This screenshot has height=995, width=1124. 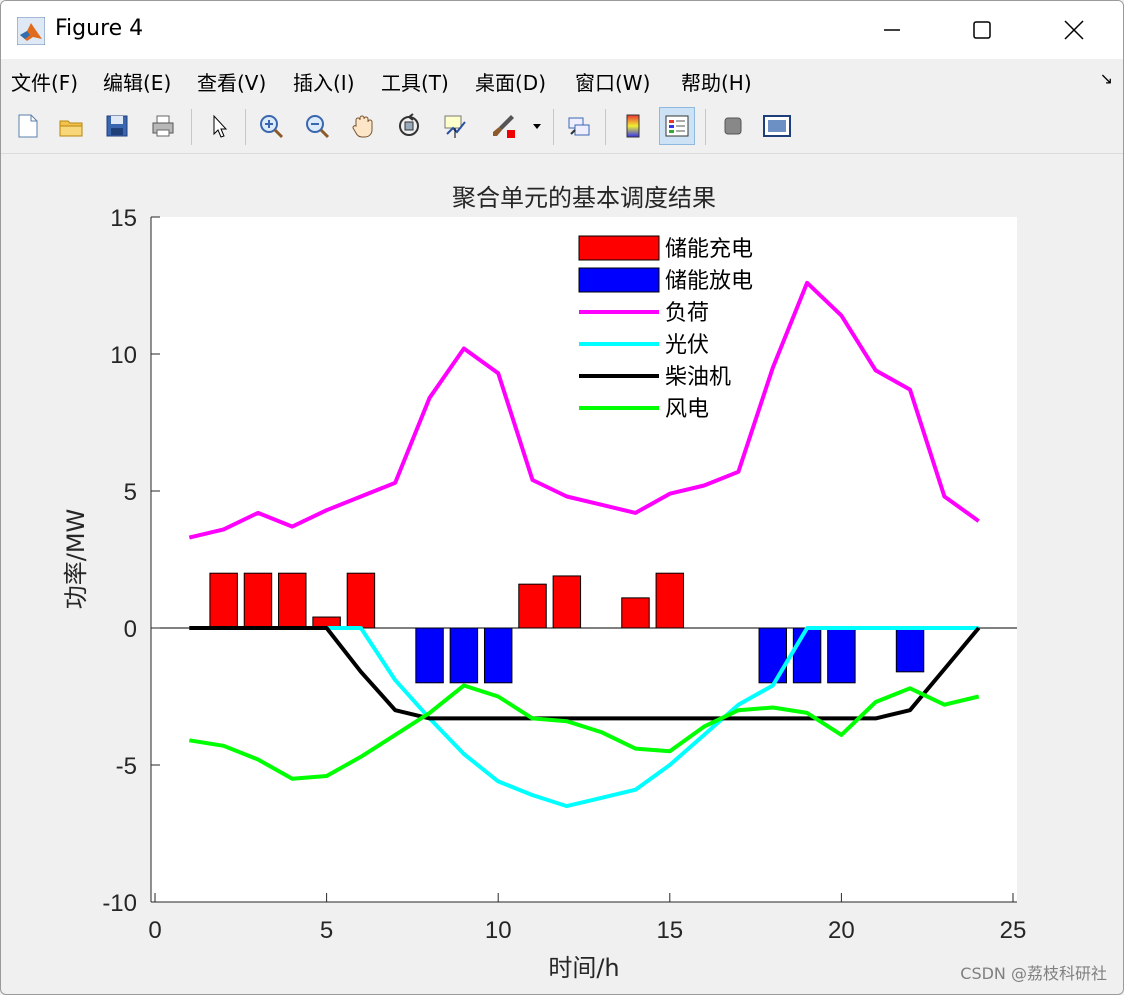 I want to click on x-tick-label: 25, so click(x=1013, y=930).